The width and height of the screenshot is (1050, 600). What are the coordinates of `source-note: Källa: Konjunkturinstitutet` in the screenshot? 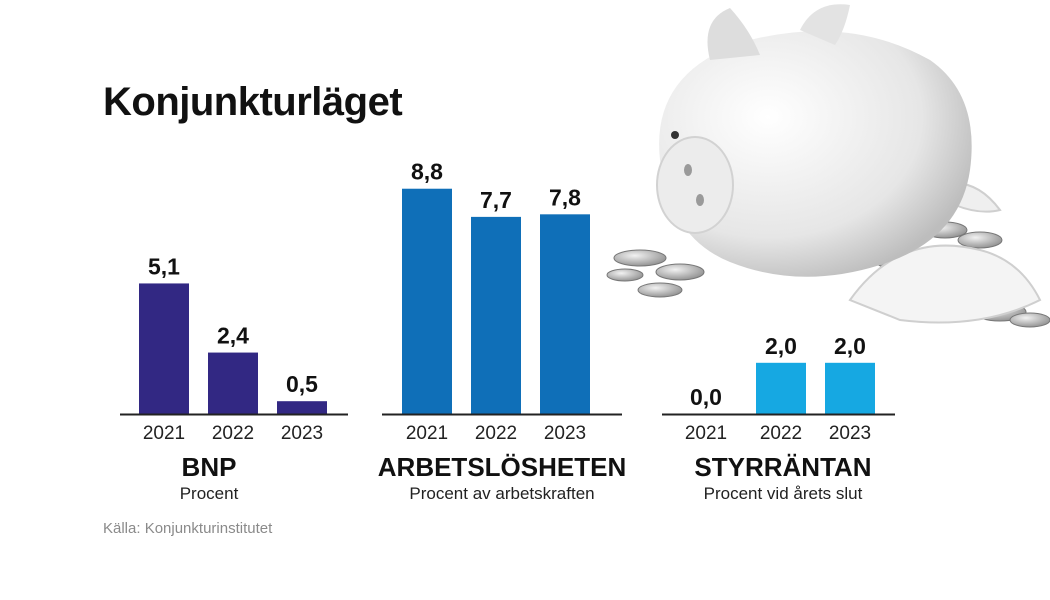 It's located at (188, 528).